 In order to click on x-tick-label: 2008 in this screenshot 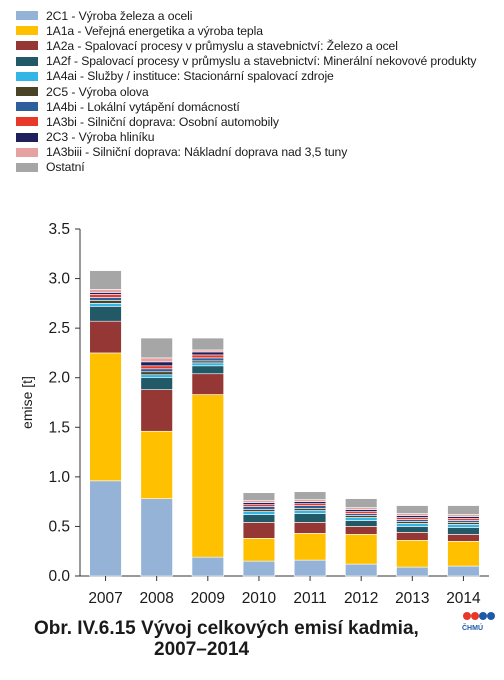, I will do `click(156, 598)`.